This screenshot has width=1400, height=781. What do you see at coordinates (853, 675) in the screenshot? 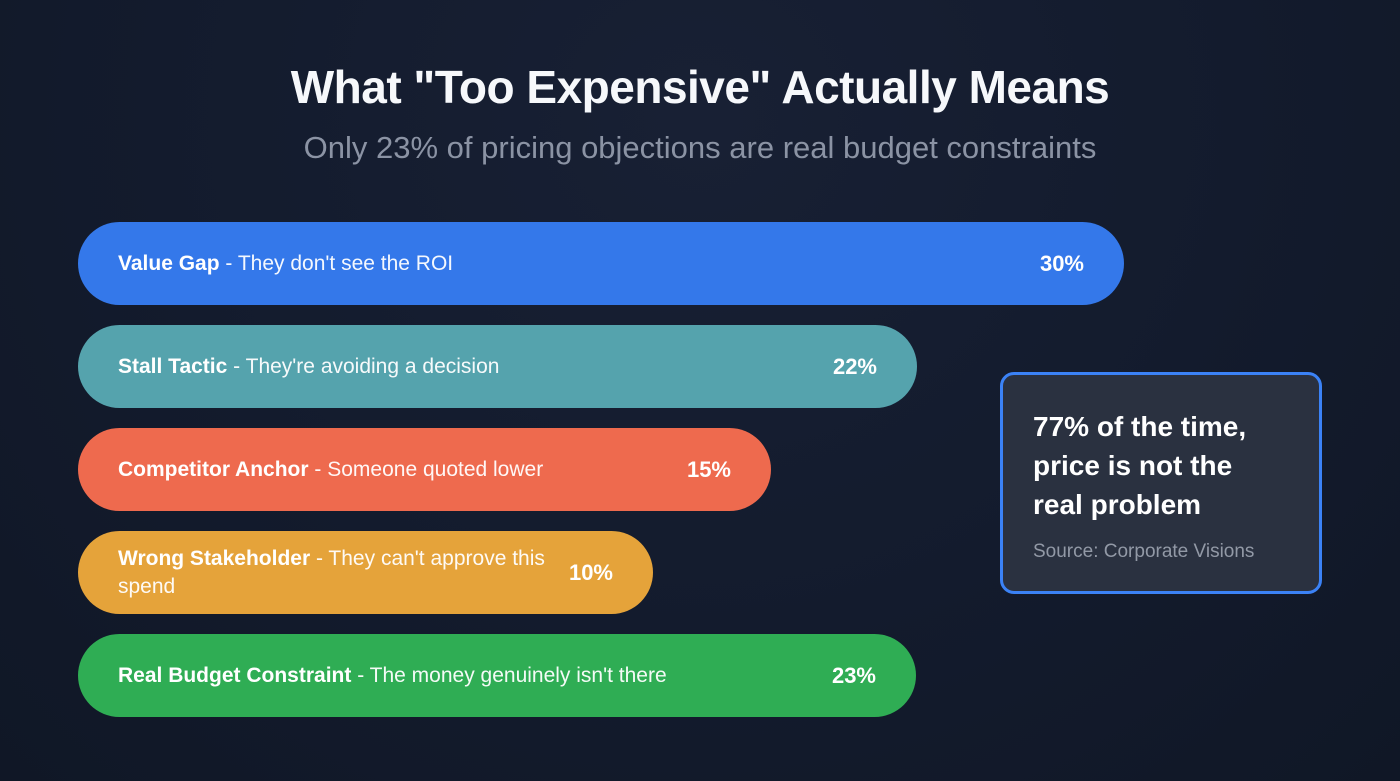
I see `bar-value-label: 23%` at bounding box center [853, 675].